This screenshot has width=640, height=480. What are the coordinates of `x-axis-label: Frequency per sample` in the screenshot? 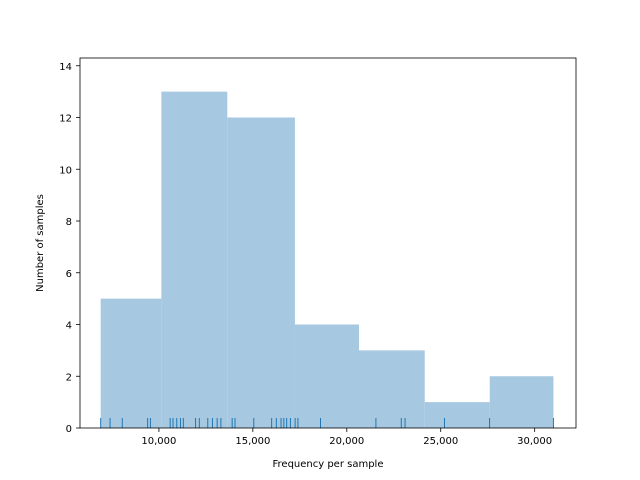 It's located at (328, 464).